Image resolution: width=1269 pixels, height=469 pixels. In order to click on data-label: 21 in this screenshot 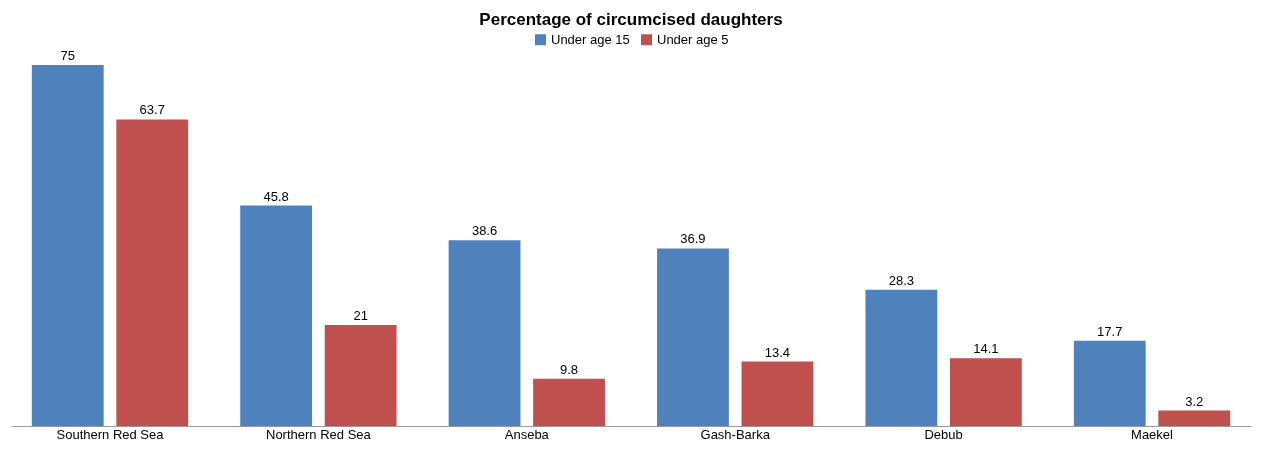, I will do `click(360, 315)`.